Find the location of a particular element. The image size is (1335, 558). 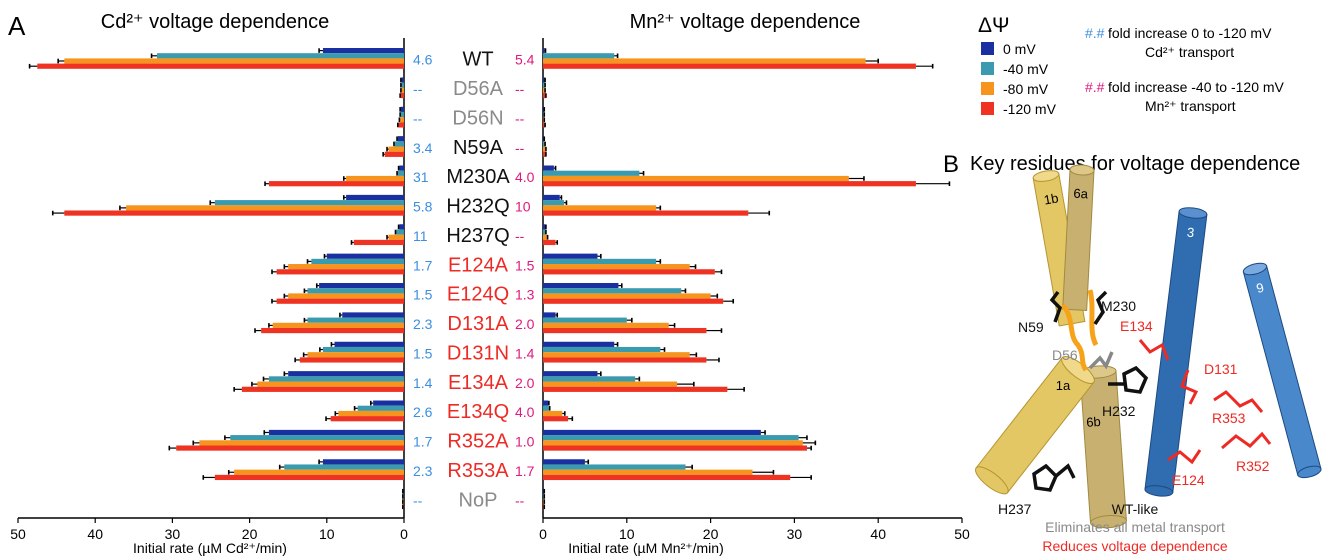

label-e124: E124 is located at coordinates (1188, 480).